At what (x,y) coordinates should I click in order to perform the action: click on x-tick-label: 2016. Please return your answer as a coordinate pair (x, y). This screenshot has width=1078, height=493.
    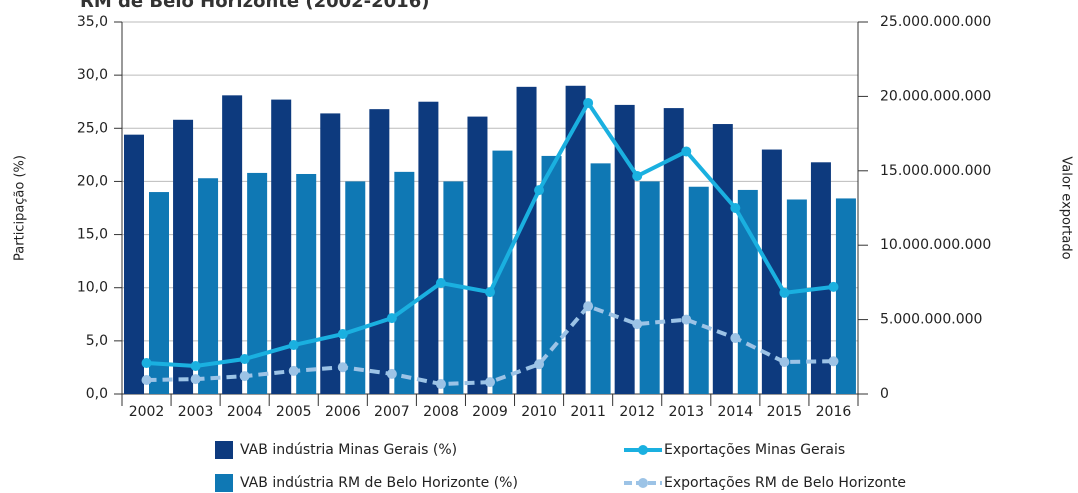
    Looking at the image, I should click on (834, 412).